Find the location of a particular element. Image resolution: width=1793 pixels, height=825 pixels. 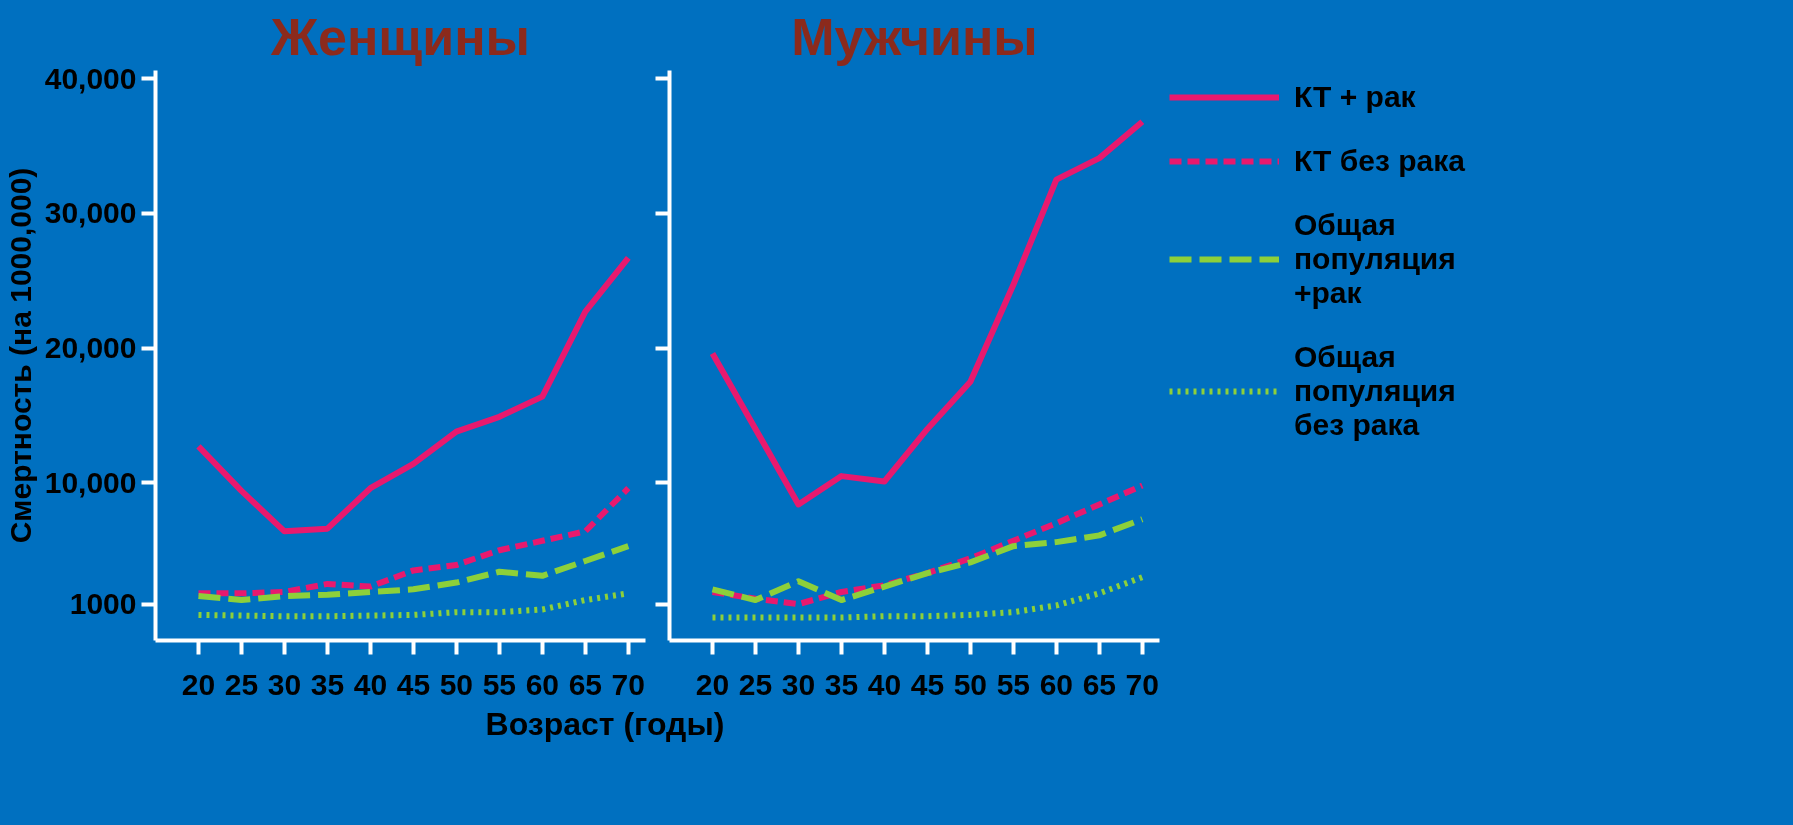

legend-label: Общая популяция +рак is located at coordinates (1375, 259).